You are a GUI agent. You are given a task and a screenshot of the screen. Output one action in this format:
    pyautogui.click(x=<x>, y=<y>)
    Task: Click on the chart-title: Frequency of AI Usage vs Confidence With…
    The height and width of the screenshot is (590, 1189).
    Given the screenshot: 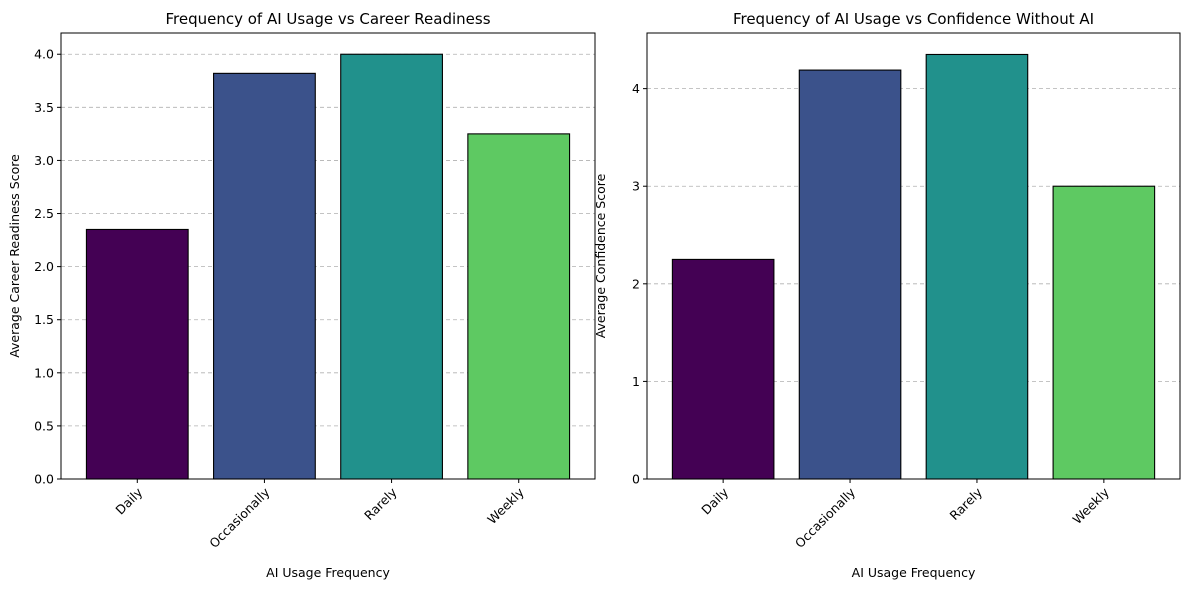 What is the action you would take?
    pyautogui.click(x=913, y=19)
    